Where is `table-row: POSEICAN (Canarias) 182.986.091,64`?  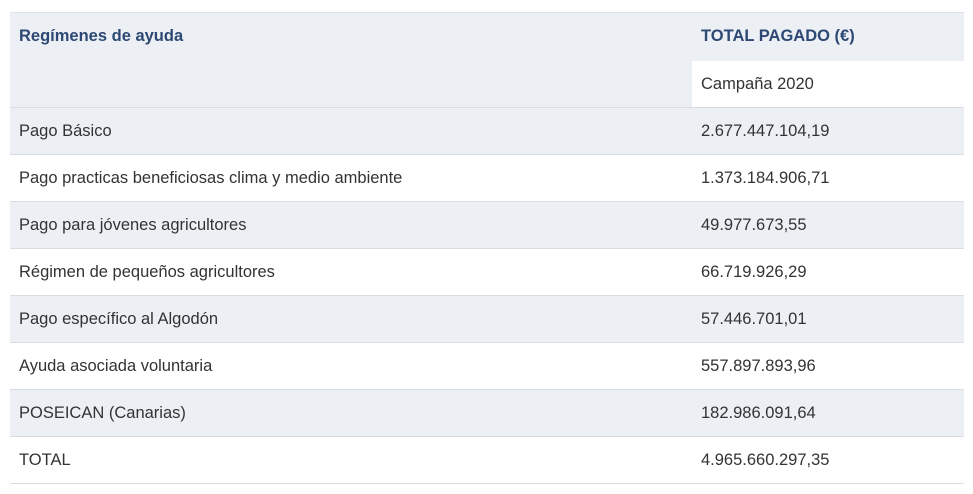 table-row: POSEICAN (Canarias) 182.986.091,64 is located at coordinates (487, 413).